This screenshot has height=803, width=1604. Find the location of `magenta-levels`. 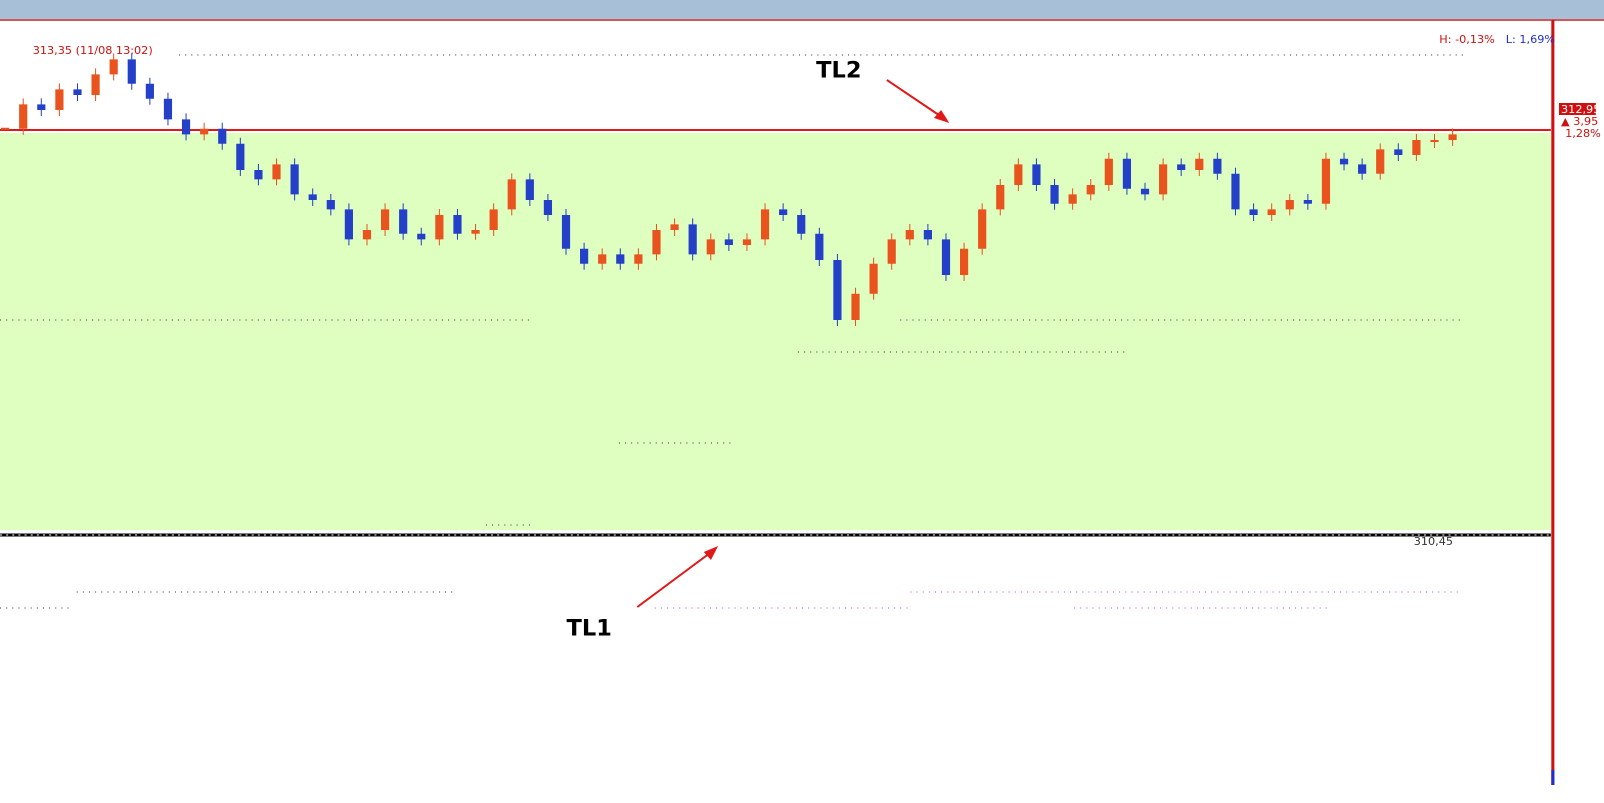

magenta-levels is located at coordinates (1058, 600).